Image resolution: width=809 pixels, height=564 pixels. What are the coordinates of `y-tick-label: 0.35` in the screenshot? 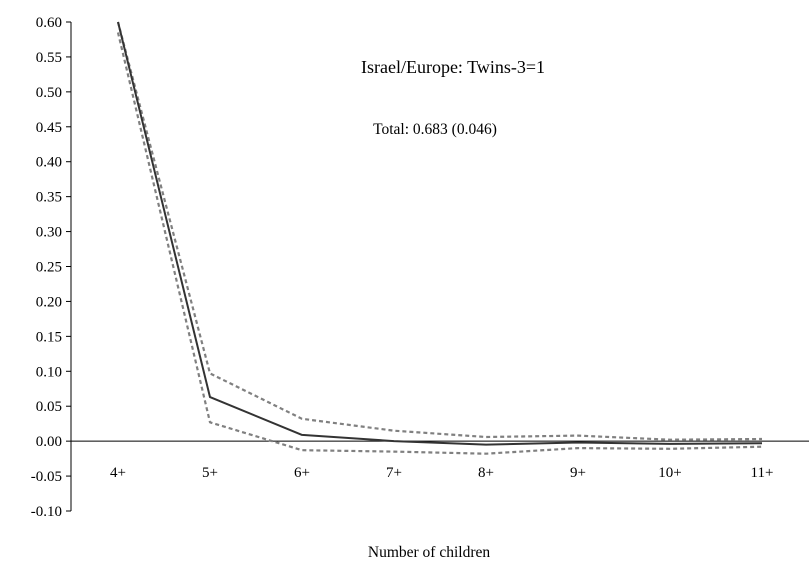 It's located at (49, 198).